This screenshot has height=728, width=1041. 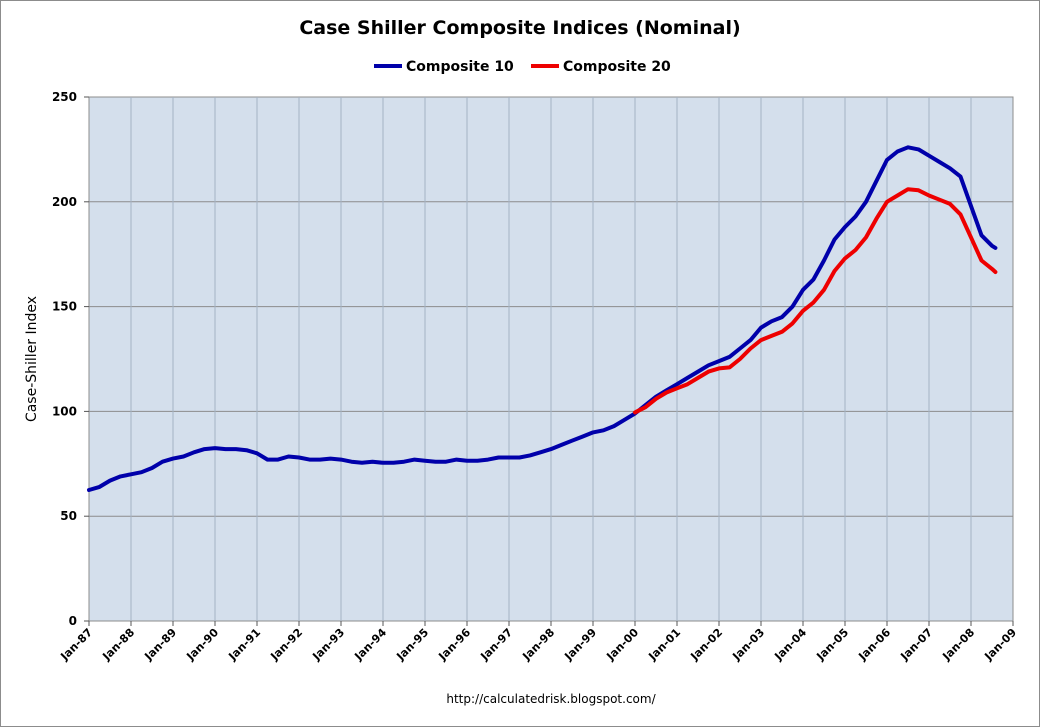 What do you see at coordinates (68, 516) in the screenshot?
I see `y-tick-label-50: 50` at bounding box center [68, 516].